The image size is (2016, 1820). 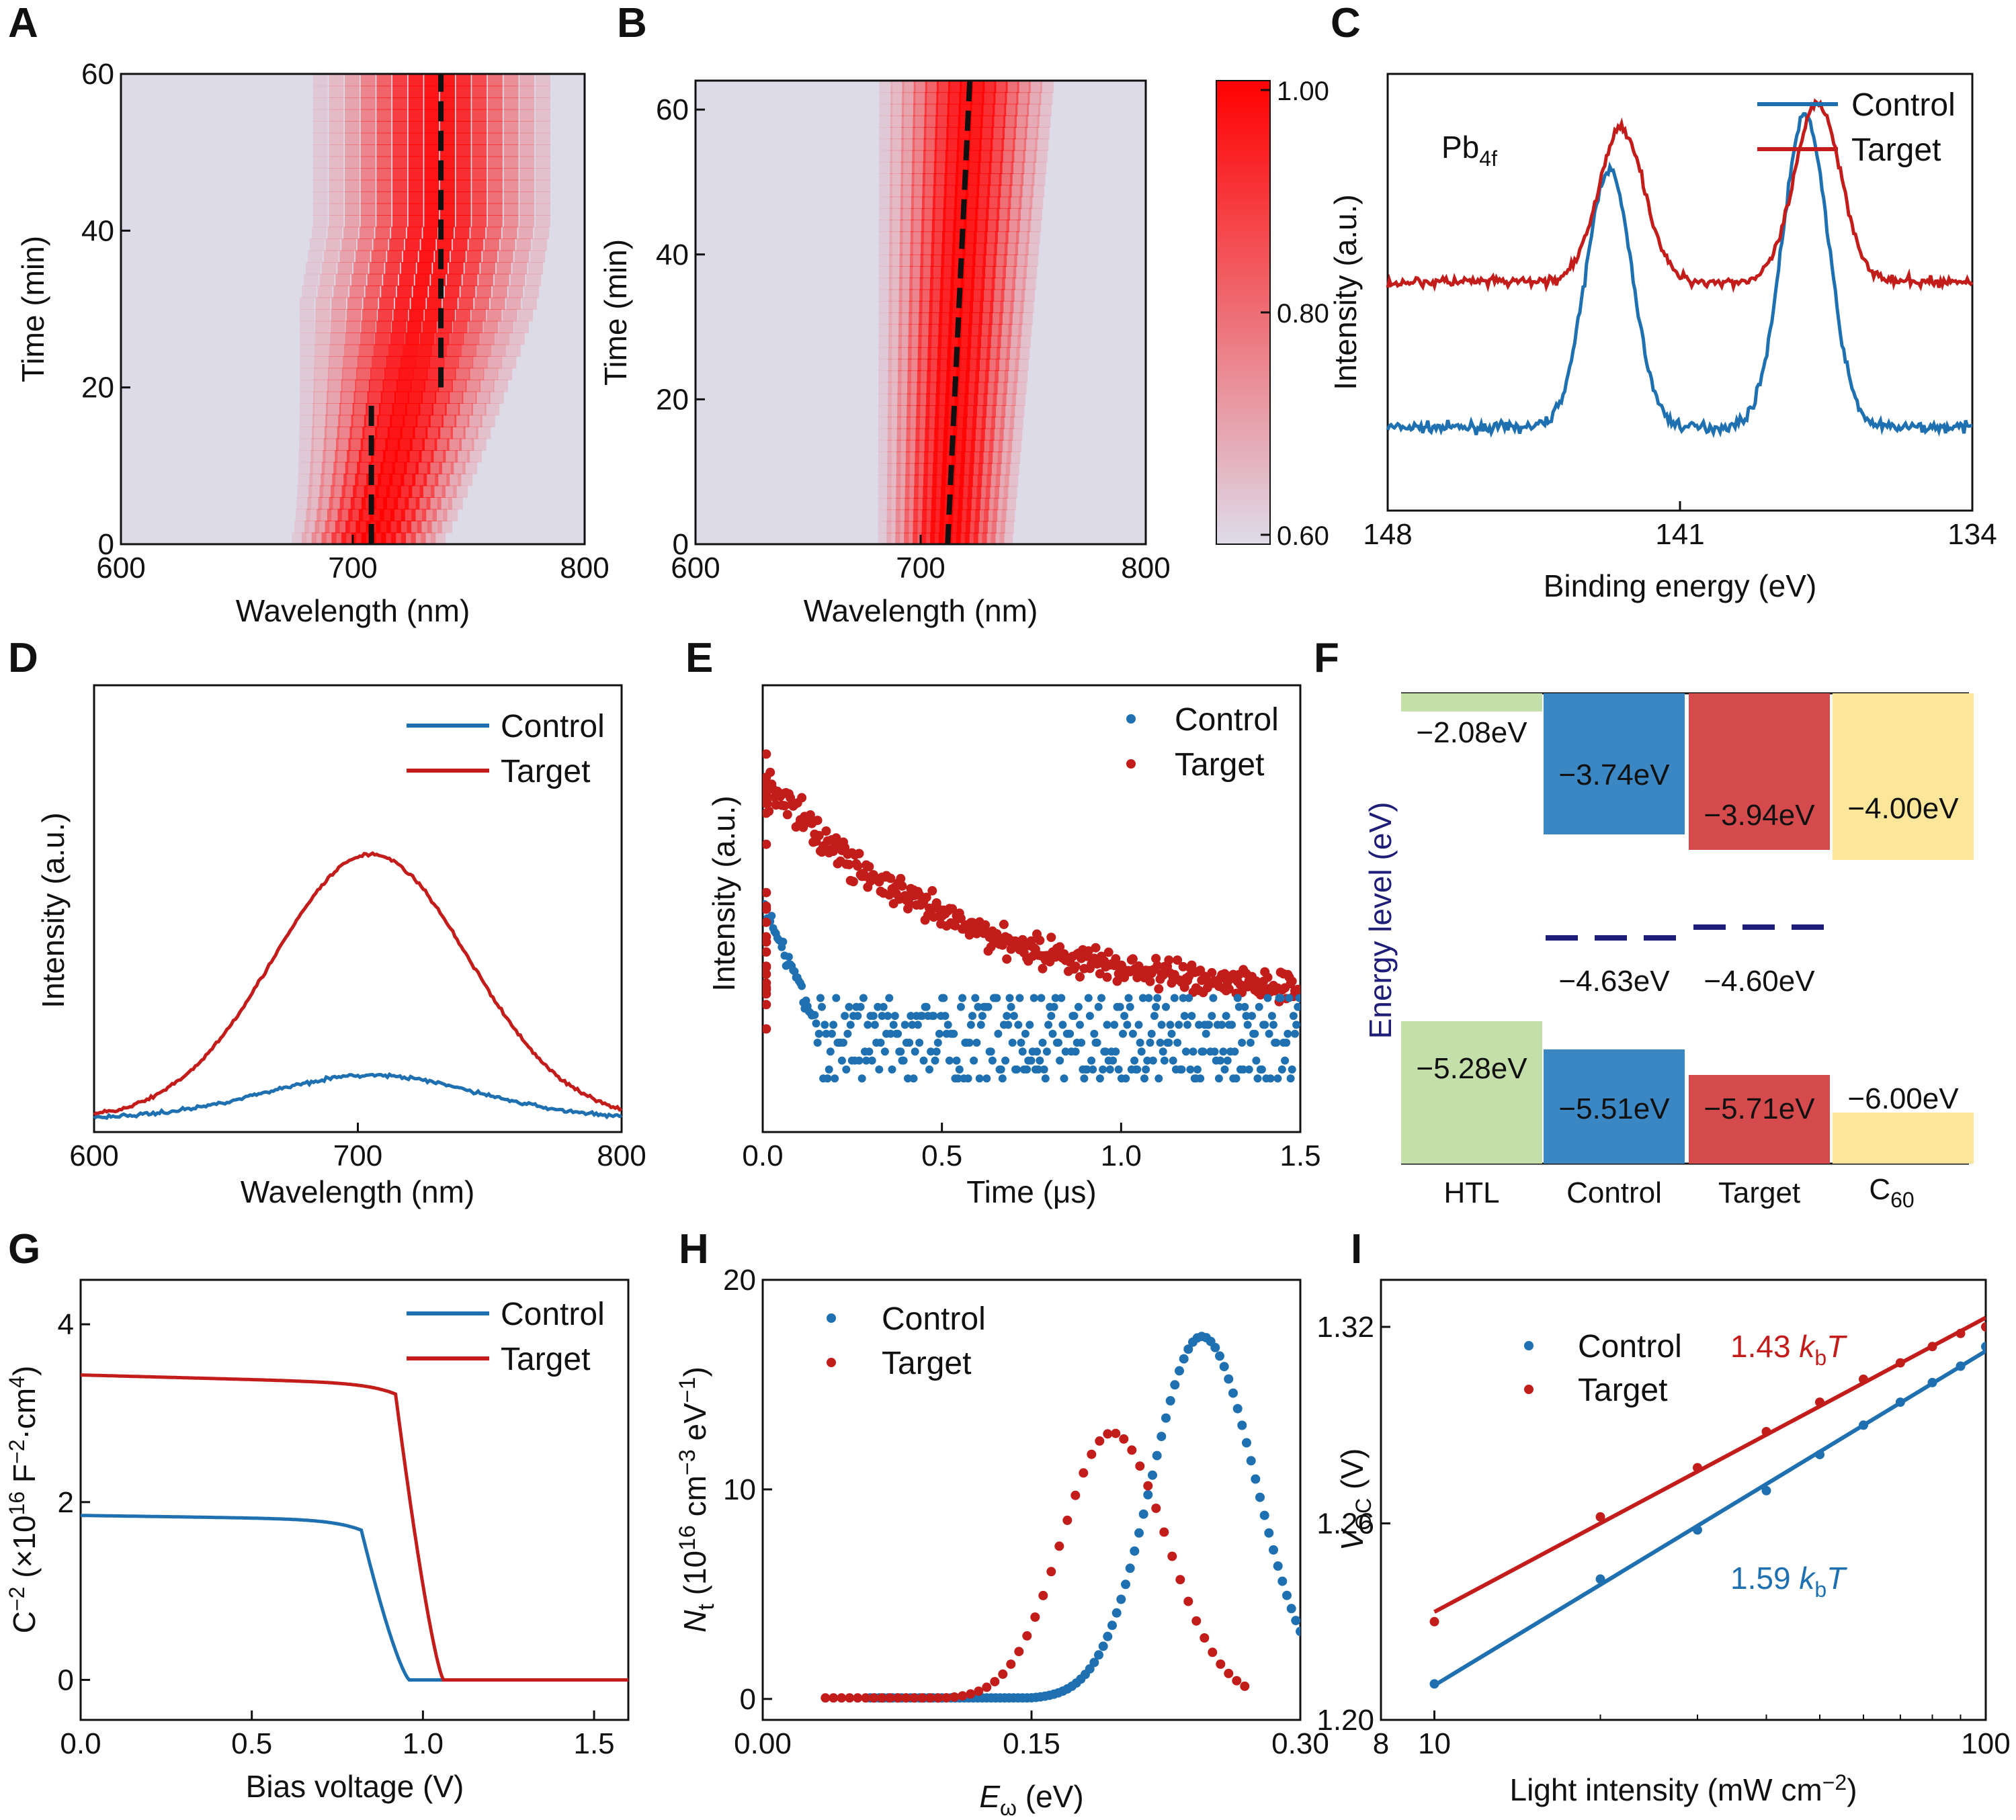 I want to click on target-pl-line, so click(x=358, y=984).